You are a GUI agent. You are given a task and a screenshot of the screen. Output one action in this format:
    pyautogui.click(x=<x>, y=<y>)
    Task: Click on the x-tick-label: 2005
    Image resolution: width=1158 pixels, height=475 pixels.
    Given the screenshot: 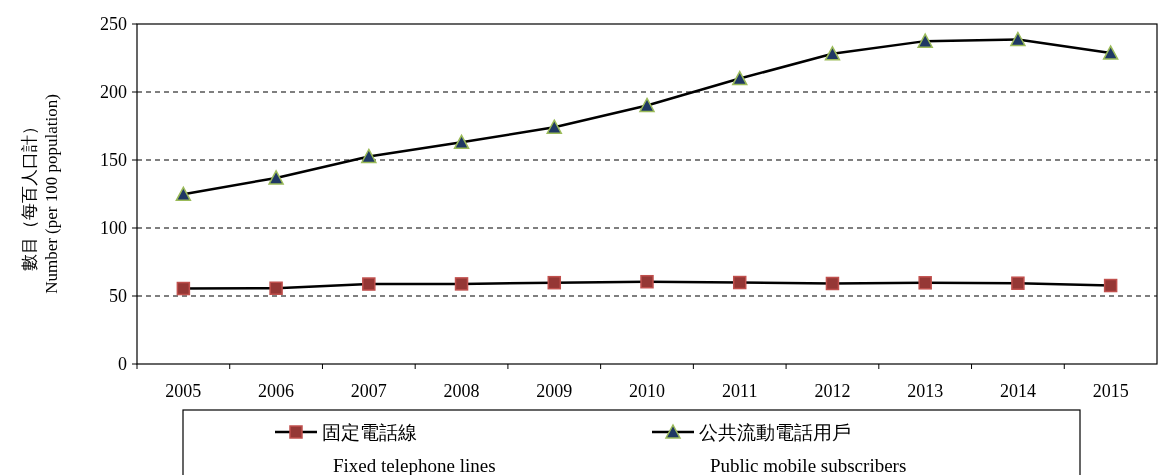 What is the action you would take?
    pyautogui.click(x=183, y=391)
    